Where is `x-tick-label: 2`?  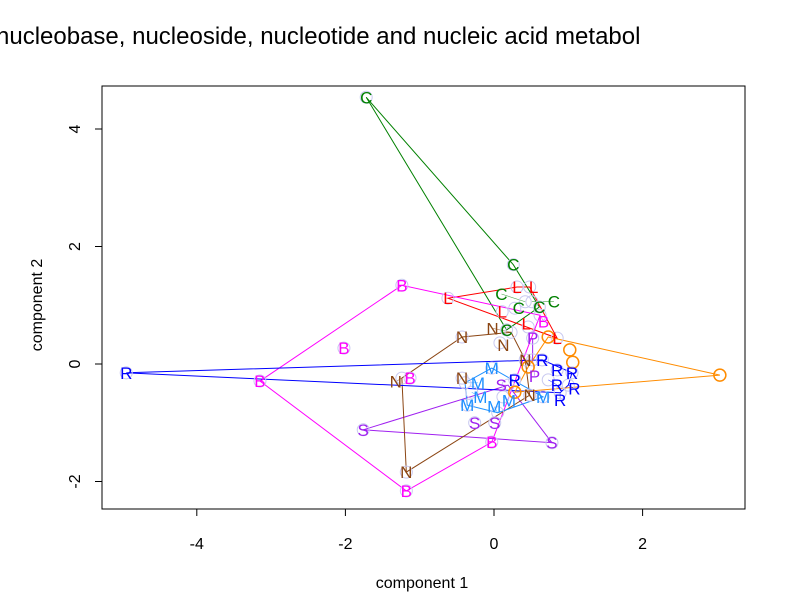
x-tick-label: 2 is located at coordinates (642, 544).